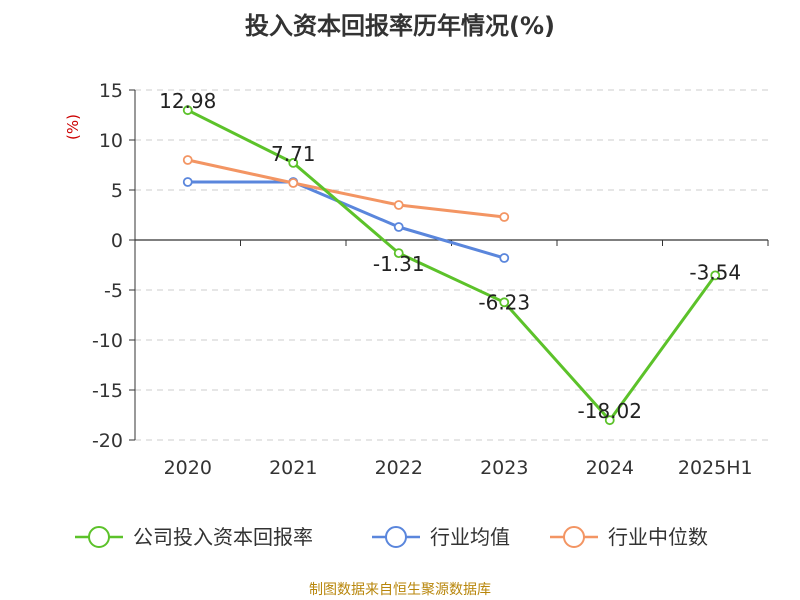 The height and width of the screenshot is (600, 800). Describe the element at coordinates (107, 391) in the screenshot. I see `y-tick-label: -15` at that location.